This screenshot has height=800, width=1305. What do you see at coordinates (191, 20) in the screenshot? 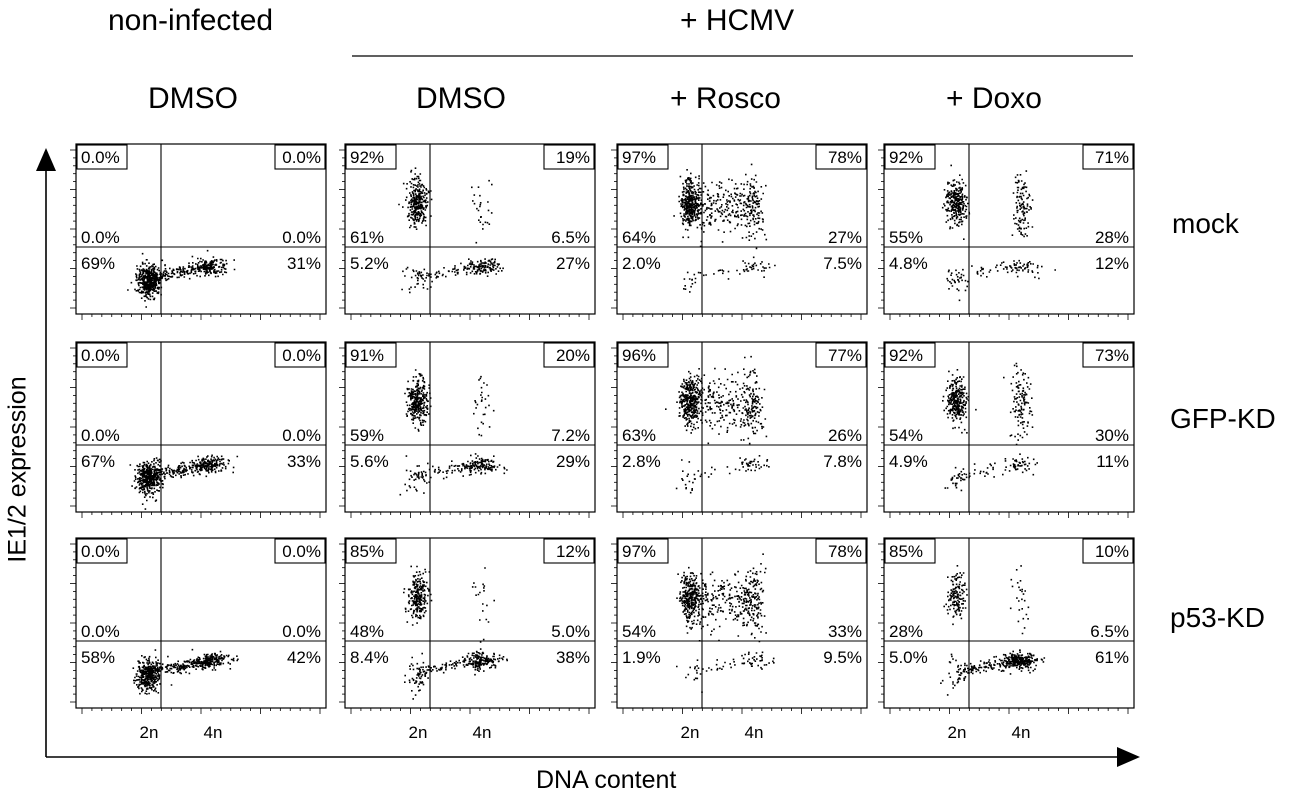
I see `header-non-infected: non-infected` at bounding box center [191, 20].